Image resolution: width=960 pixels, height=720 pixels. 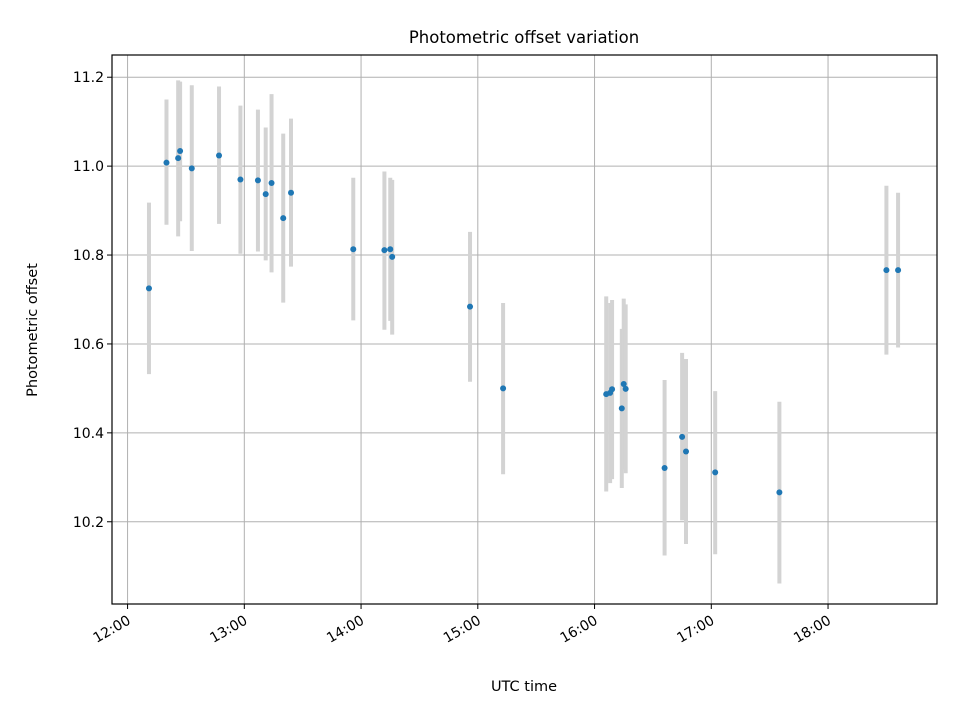 I want to click on y-tick-label: 11.0, so click(x=88, y=167).